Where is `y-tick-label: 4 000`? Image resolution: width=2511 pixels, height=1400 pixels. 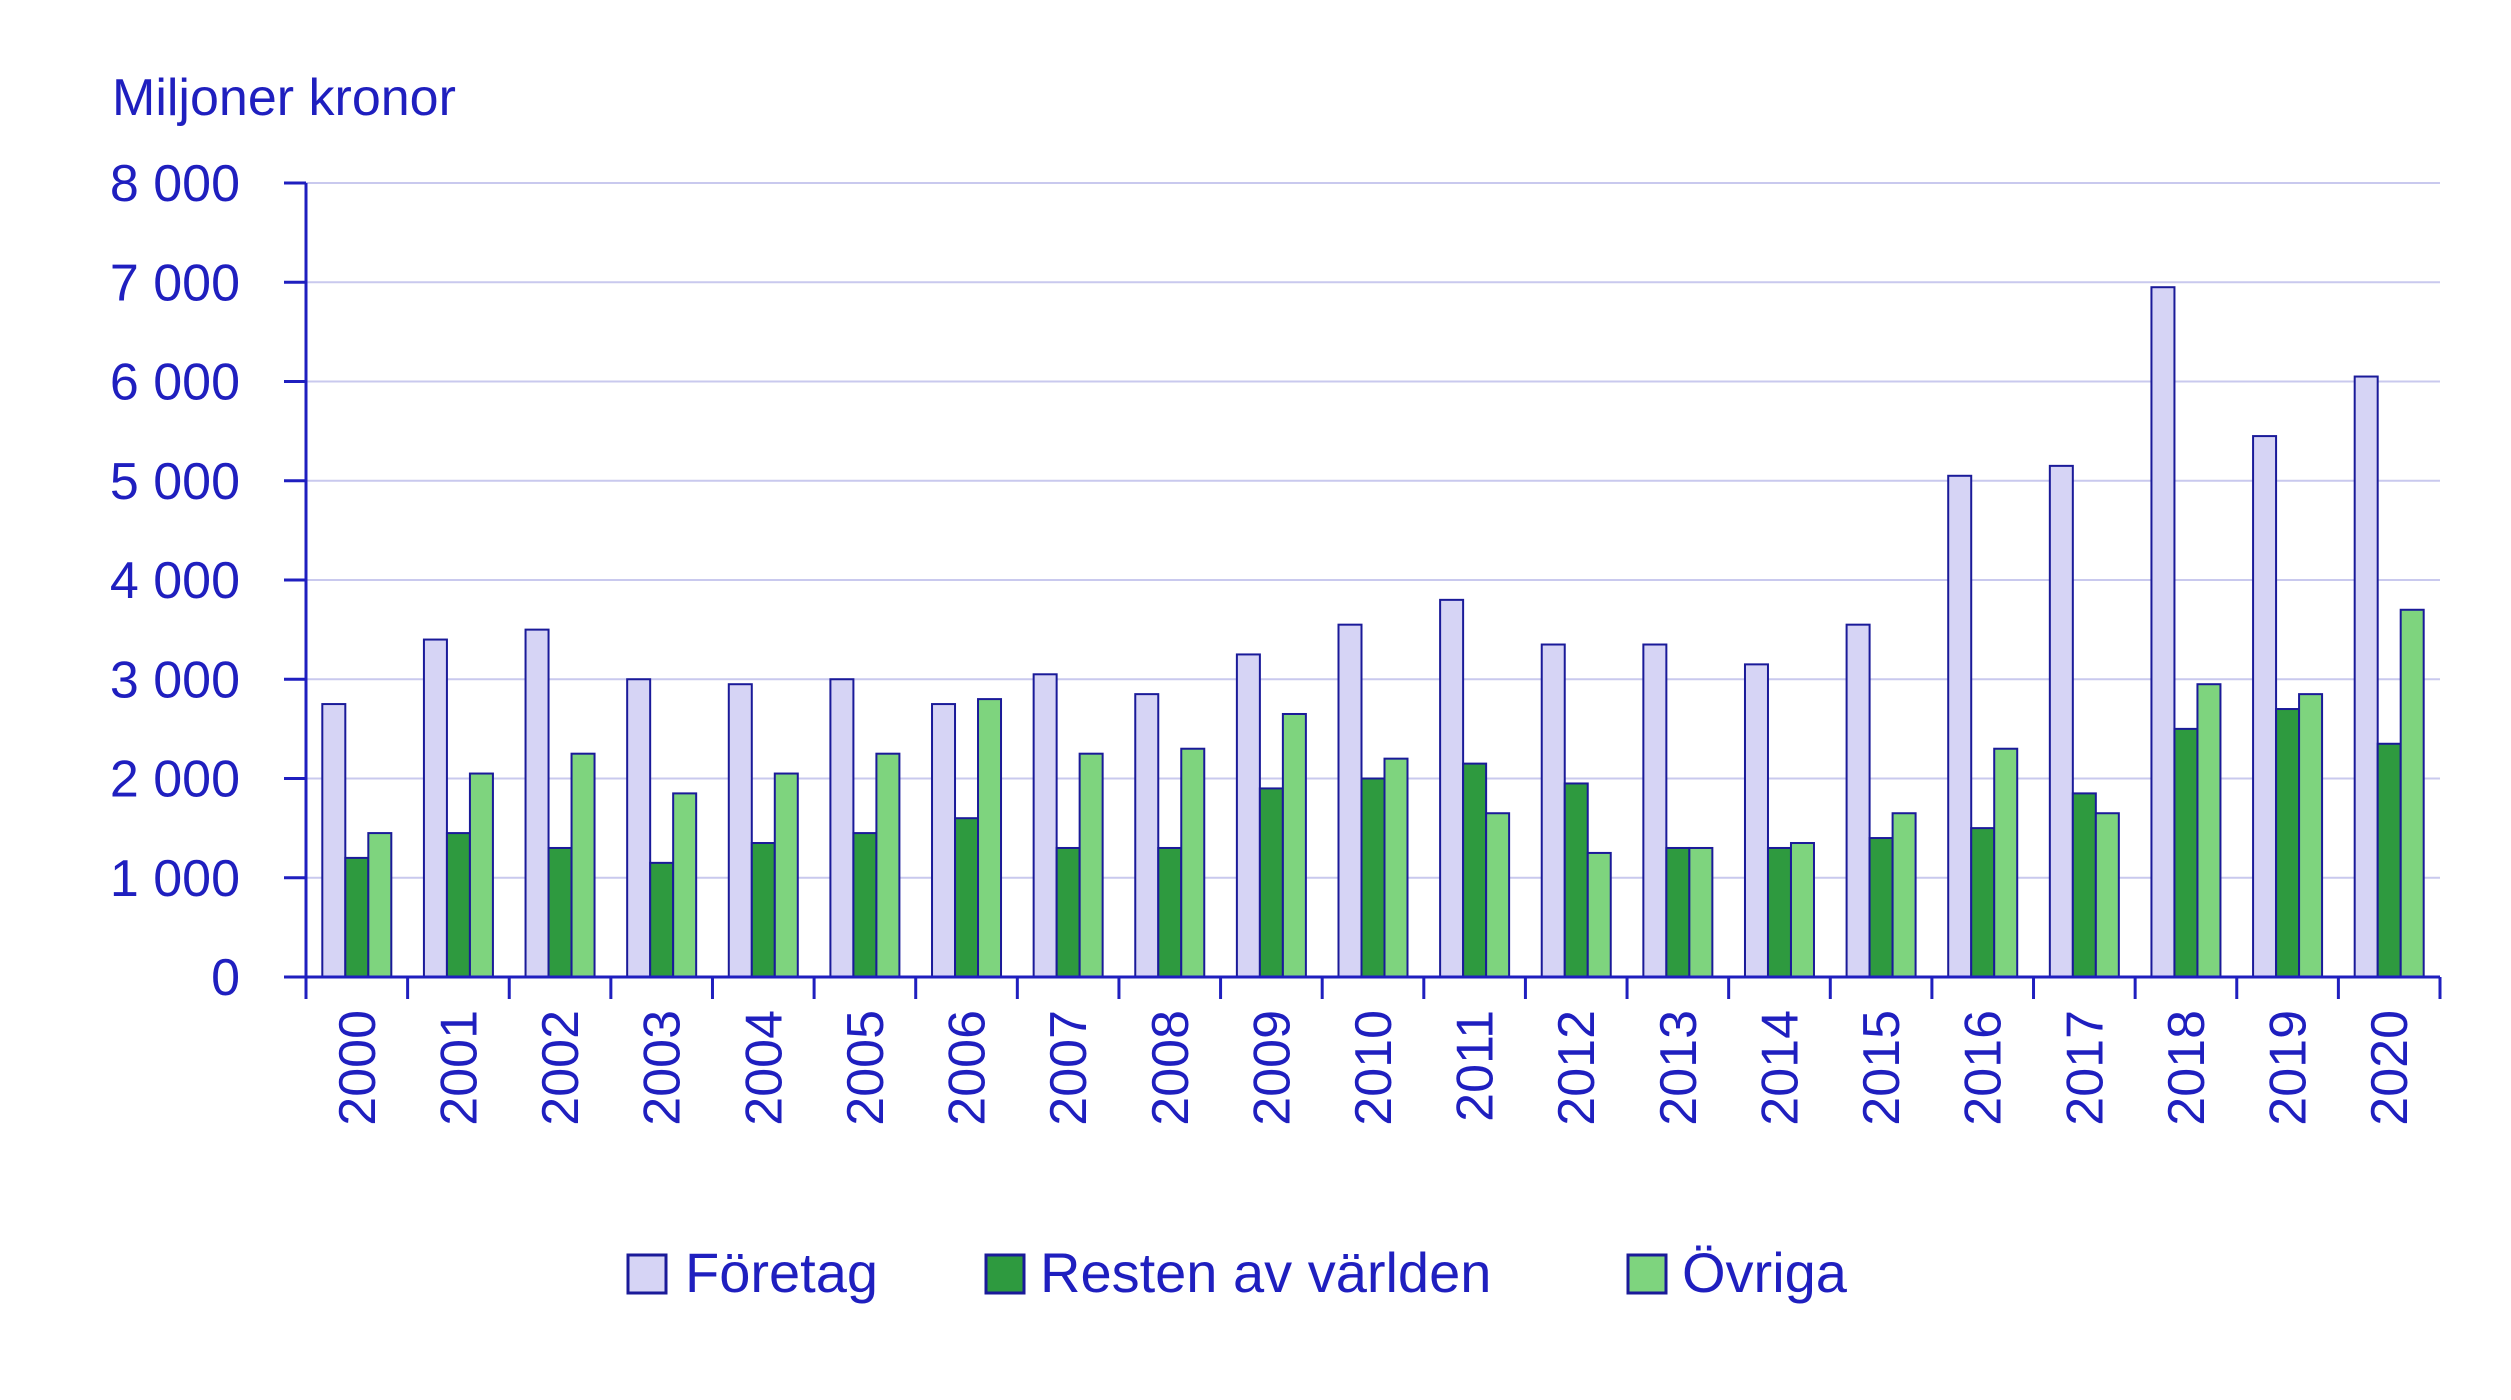
y-tick-label: 4 000 is located at coordinates (175, 581).